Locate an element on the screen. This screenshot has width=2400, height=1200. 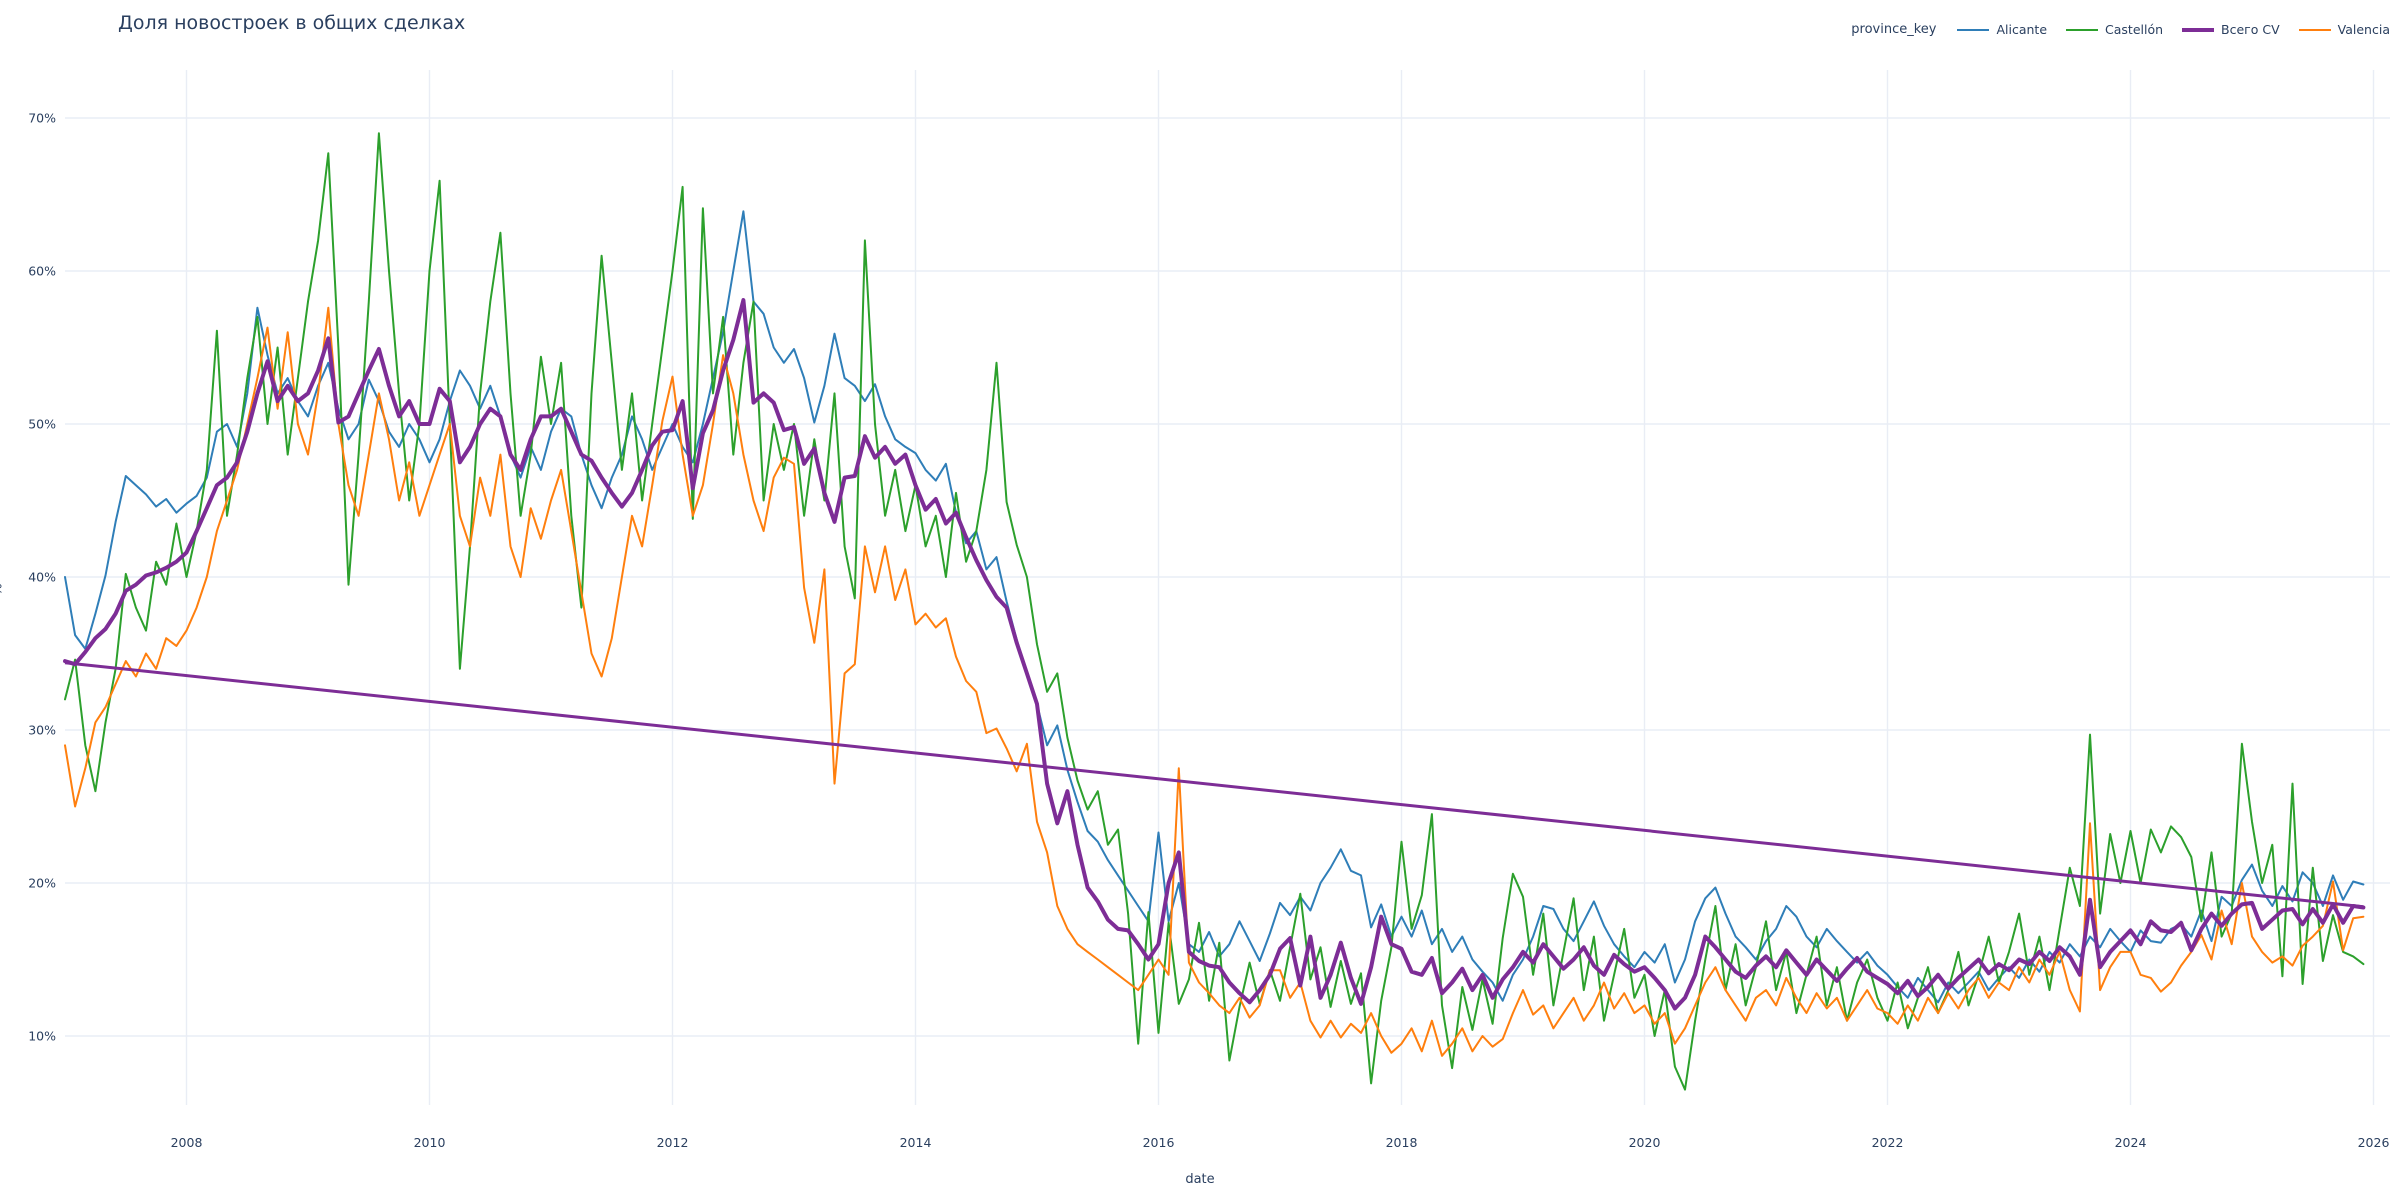
y-axis-title: % is located at coordinates (3, 589).